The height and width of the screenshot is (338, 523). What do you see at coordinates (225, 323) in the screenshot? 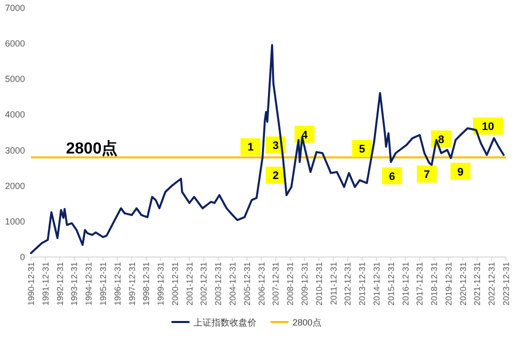
I see `legend-label: 上证指数收盘价` at bounding box center [225, 323].